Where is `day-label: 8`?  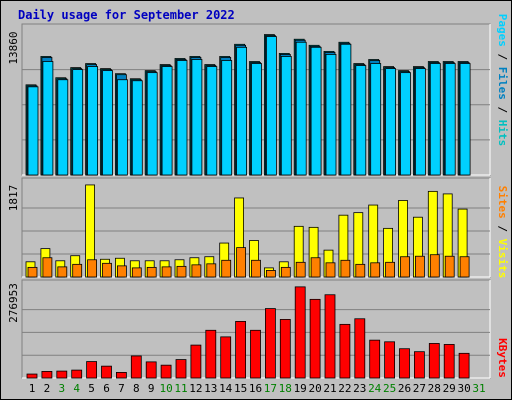
day-label: 8 is located at coordinates (136, 388).